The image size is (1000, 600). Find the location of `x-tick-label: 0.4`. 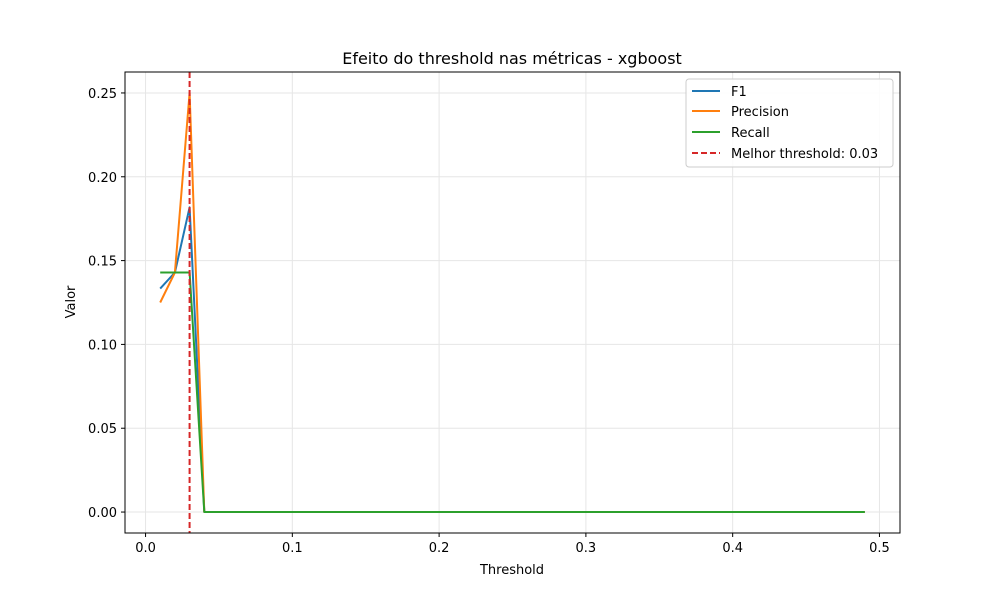

x-tick-label: 0.4 is located at coordinates (732, 548).